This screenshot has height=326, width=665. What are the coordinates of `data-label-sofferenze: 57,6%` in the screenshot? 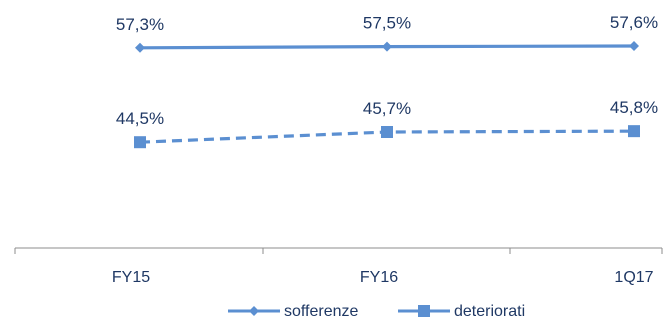 It's located at (634, 22).